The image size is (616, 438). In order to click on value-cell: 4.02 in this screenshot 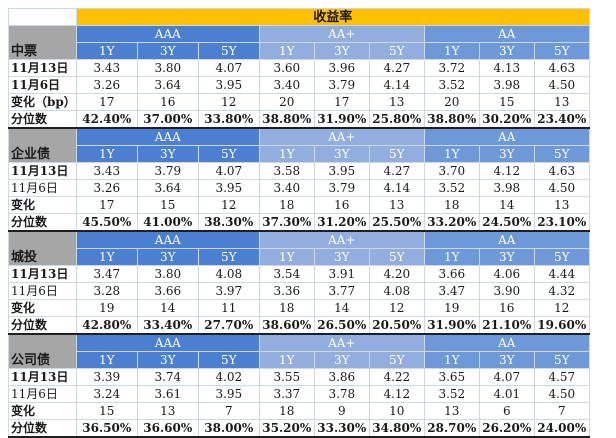, I will do `click(228, 377)`.